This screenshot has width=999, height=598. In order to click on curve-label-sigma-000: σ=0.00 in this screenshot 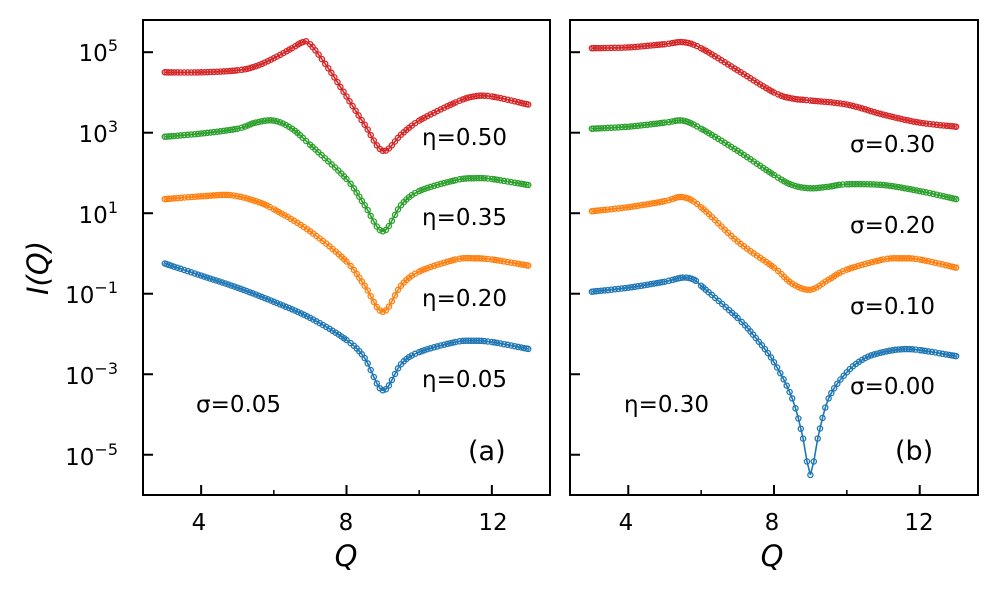, I will do `click(892, 387)`.